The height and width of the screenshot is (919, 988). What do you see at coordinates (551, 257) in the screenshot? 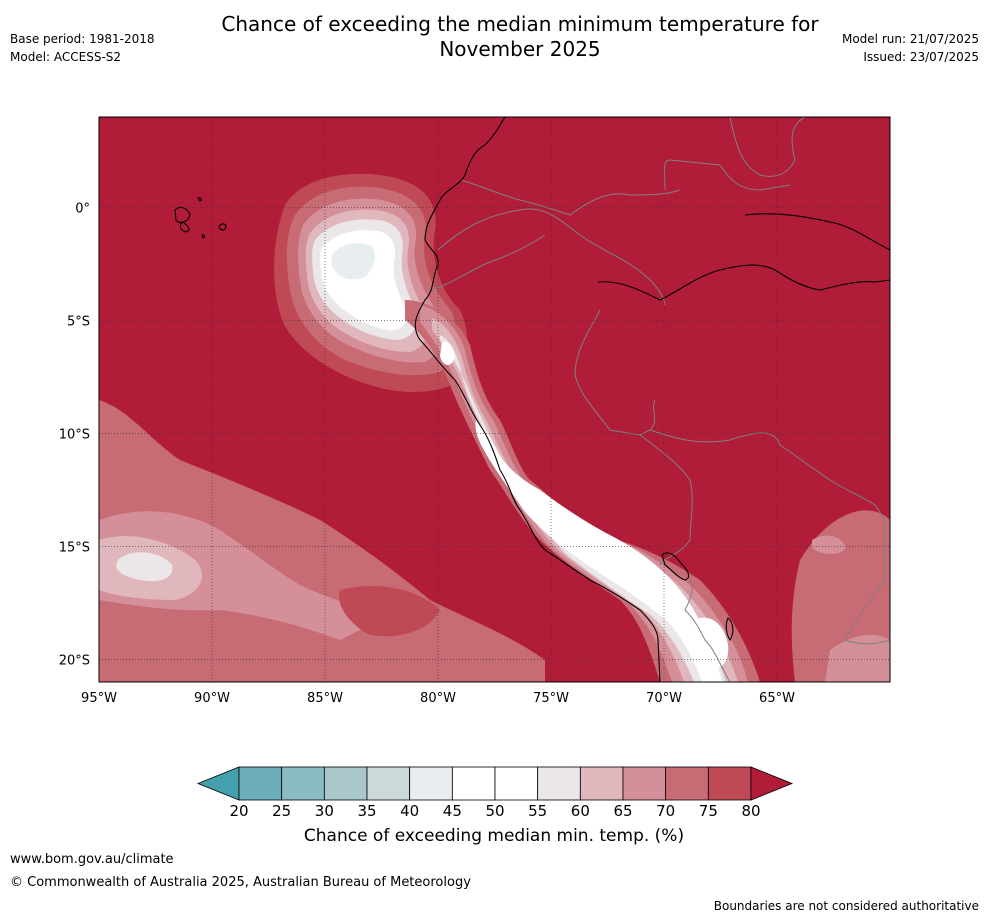
I see `border-colombia-ecuador` at bounding box center [551, 257].